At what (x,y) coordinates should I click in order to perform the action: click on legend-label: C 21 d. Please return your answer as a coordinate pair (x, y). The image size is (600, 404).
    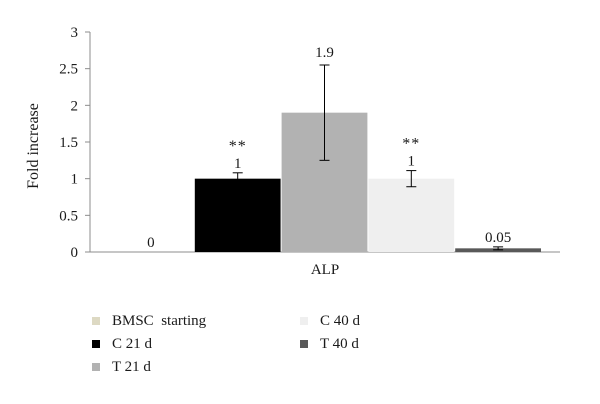
    Looking at the image, I should click on (132, 344).